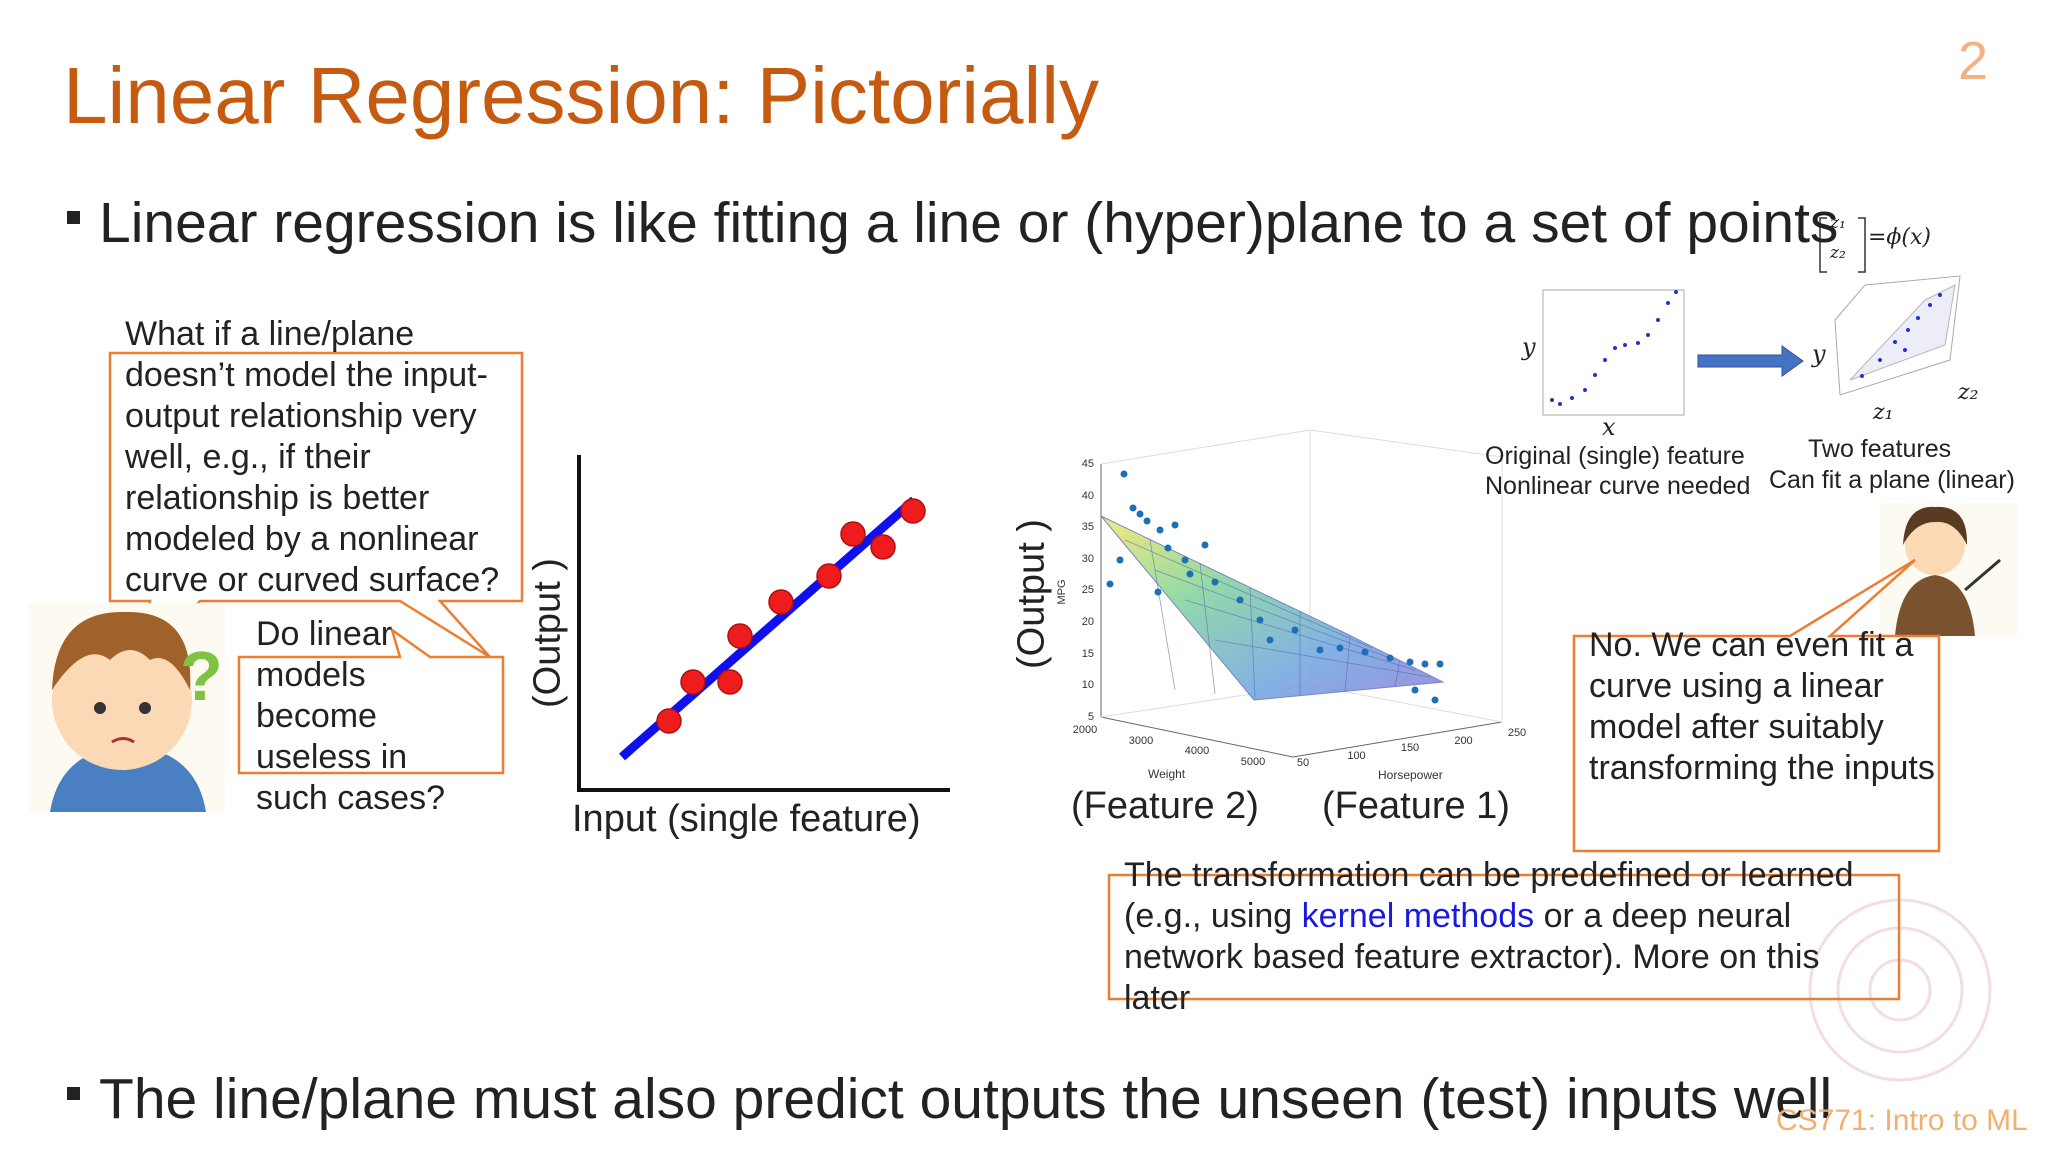 The height and width of the screenshot is (1152, 2048). I want to click on tick-label: 10, so click(1087, 685).